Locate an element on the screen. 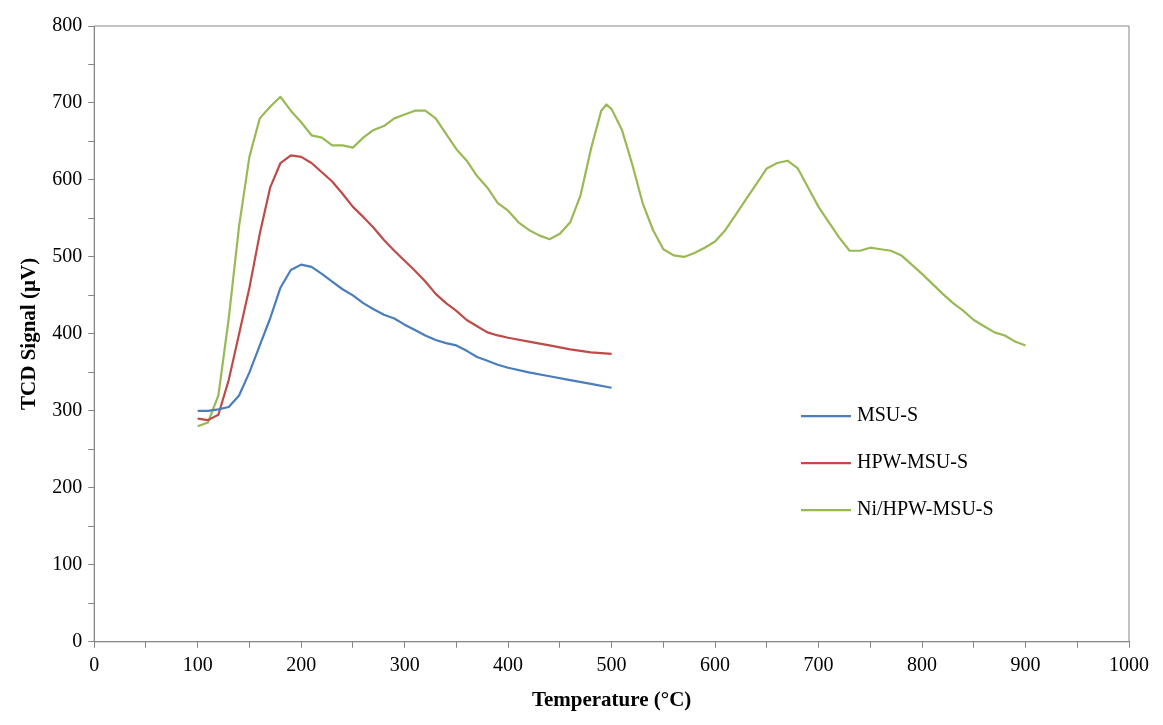  y-tick-label: 400 is located at coordinates (67, 332).